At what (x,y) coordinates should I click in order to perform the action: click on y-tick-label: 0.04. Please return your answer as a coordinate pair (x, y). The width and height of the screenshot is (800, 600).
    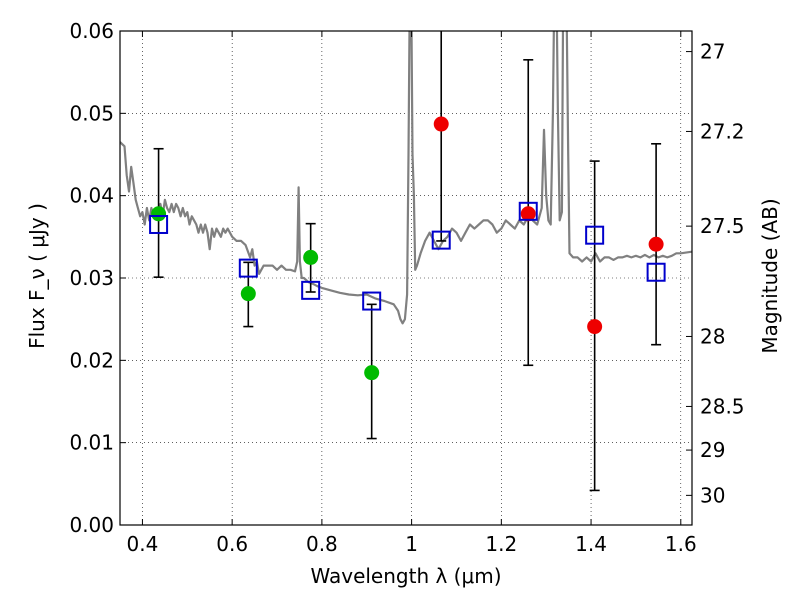
    Looking at the image, I should click on (91, 196).